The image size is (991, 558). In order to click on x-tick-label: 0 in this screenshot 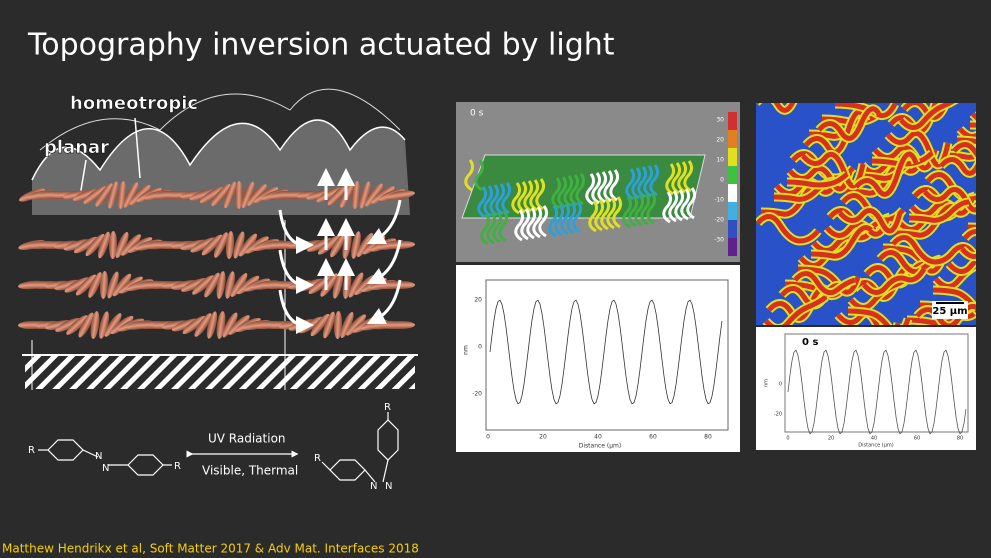, I will do `click(787, 439)`.